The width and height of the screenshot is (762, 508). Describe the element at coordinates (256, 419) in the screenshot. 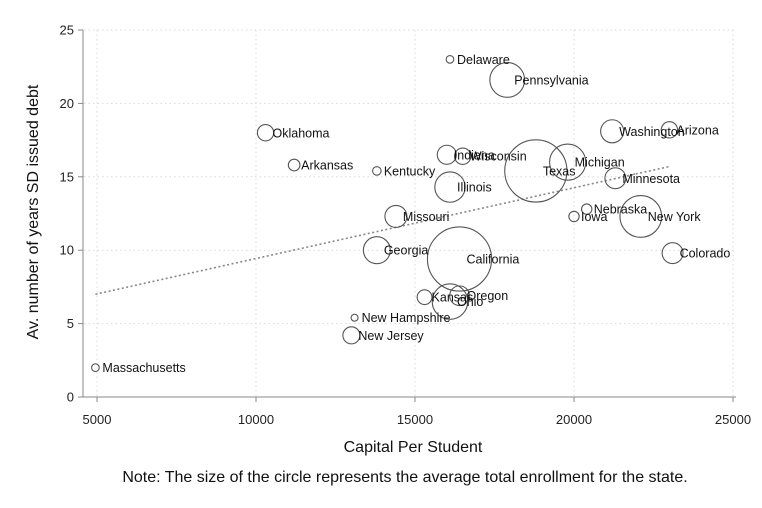

I see `x-tick-label: 10000` at that location.